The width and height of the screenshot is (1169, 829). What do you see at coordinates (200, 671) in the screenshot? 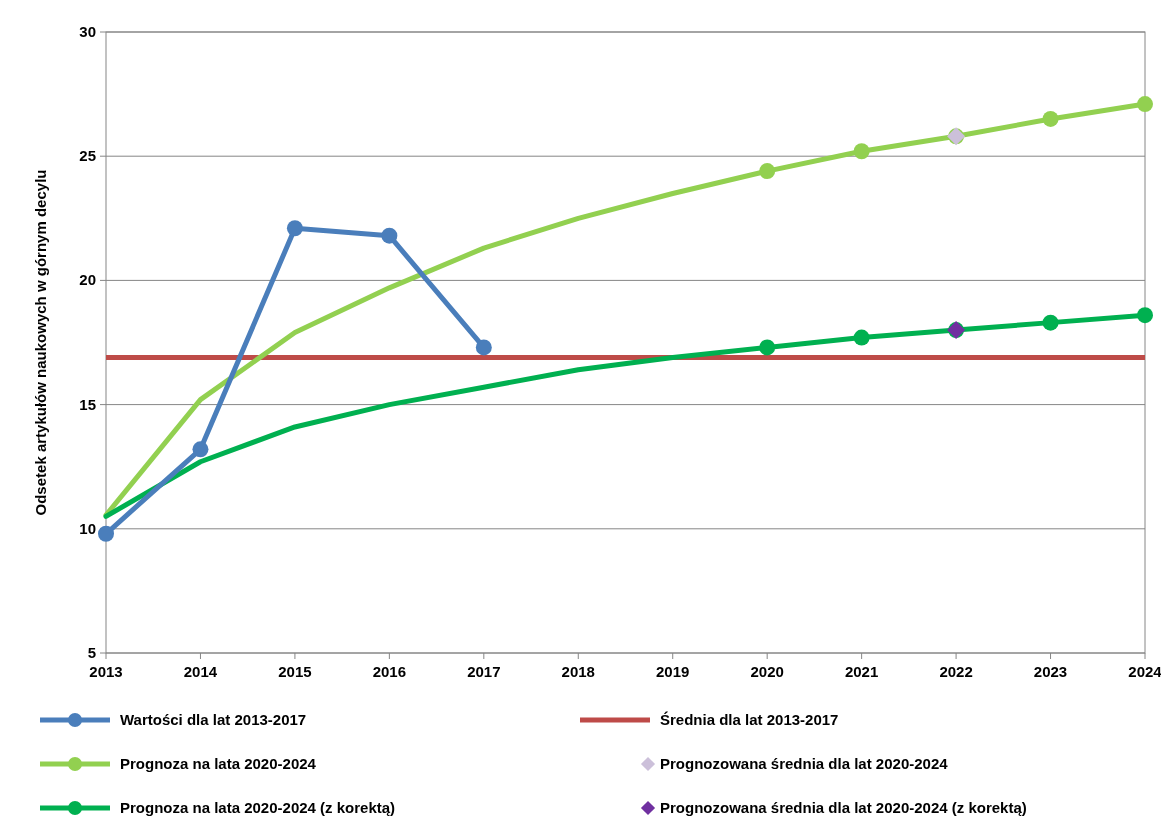
I see `x-tick-label: 2014` at bounding box center [200, 671].